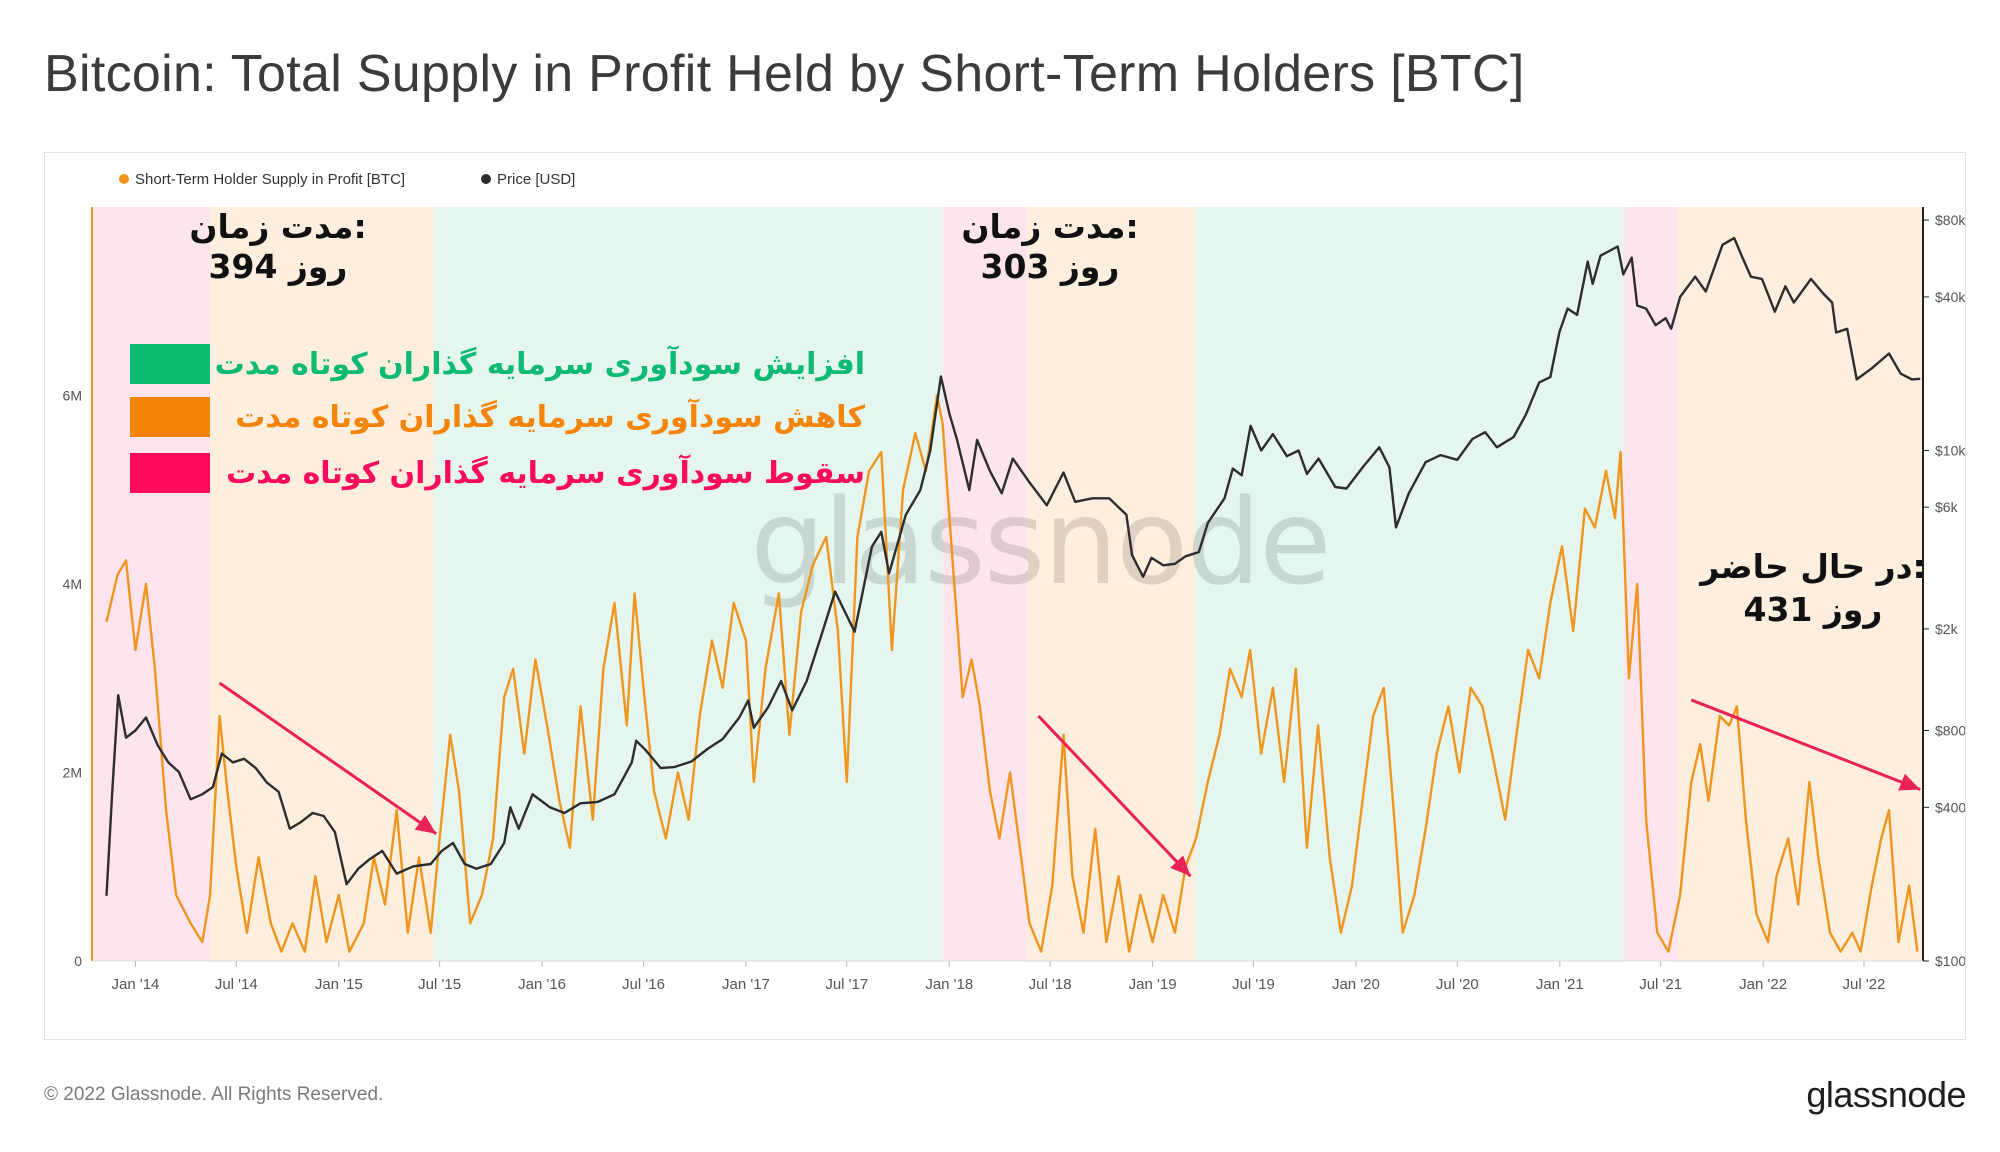 This screenshot has height=1152, width=2000. I want to click on x-tick-label: Jul '16, so click(643, 984).